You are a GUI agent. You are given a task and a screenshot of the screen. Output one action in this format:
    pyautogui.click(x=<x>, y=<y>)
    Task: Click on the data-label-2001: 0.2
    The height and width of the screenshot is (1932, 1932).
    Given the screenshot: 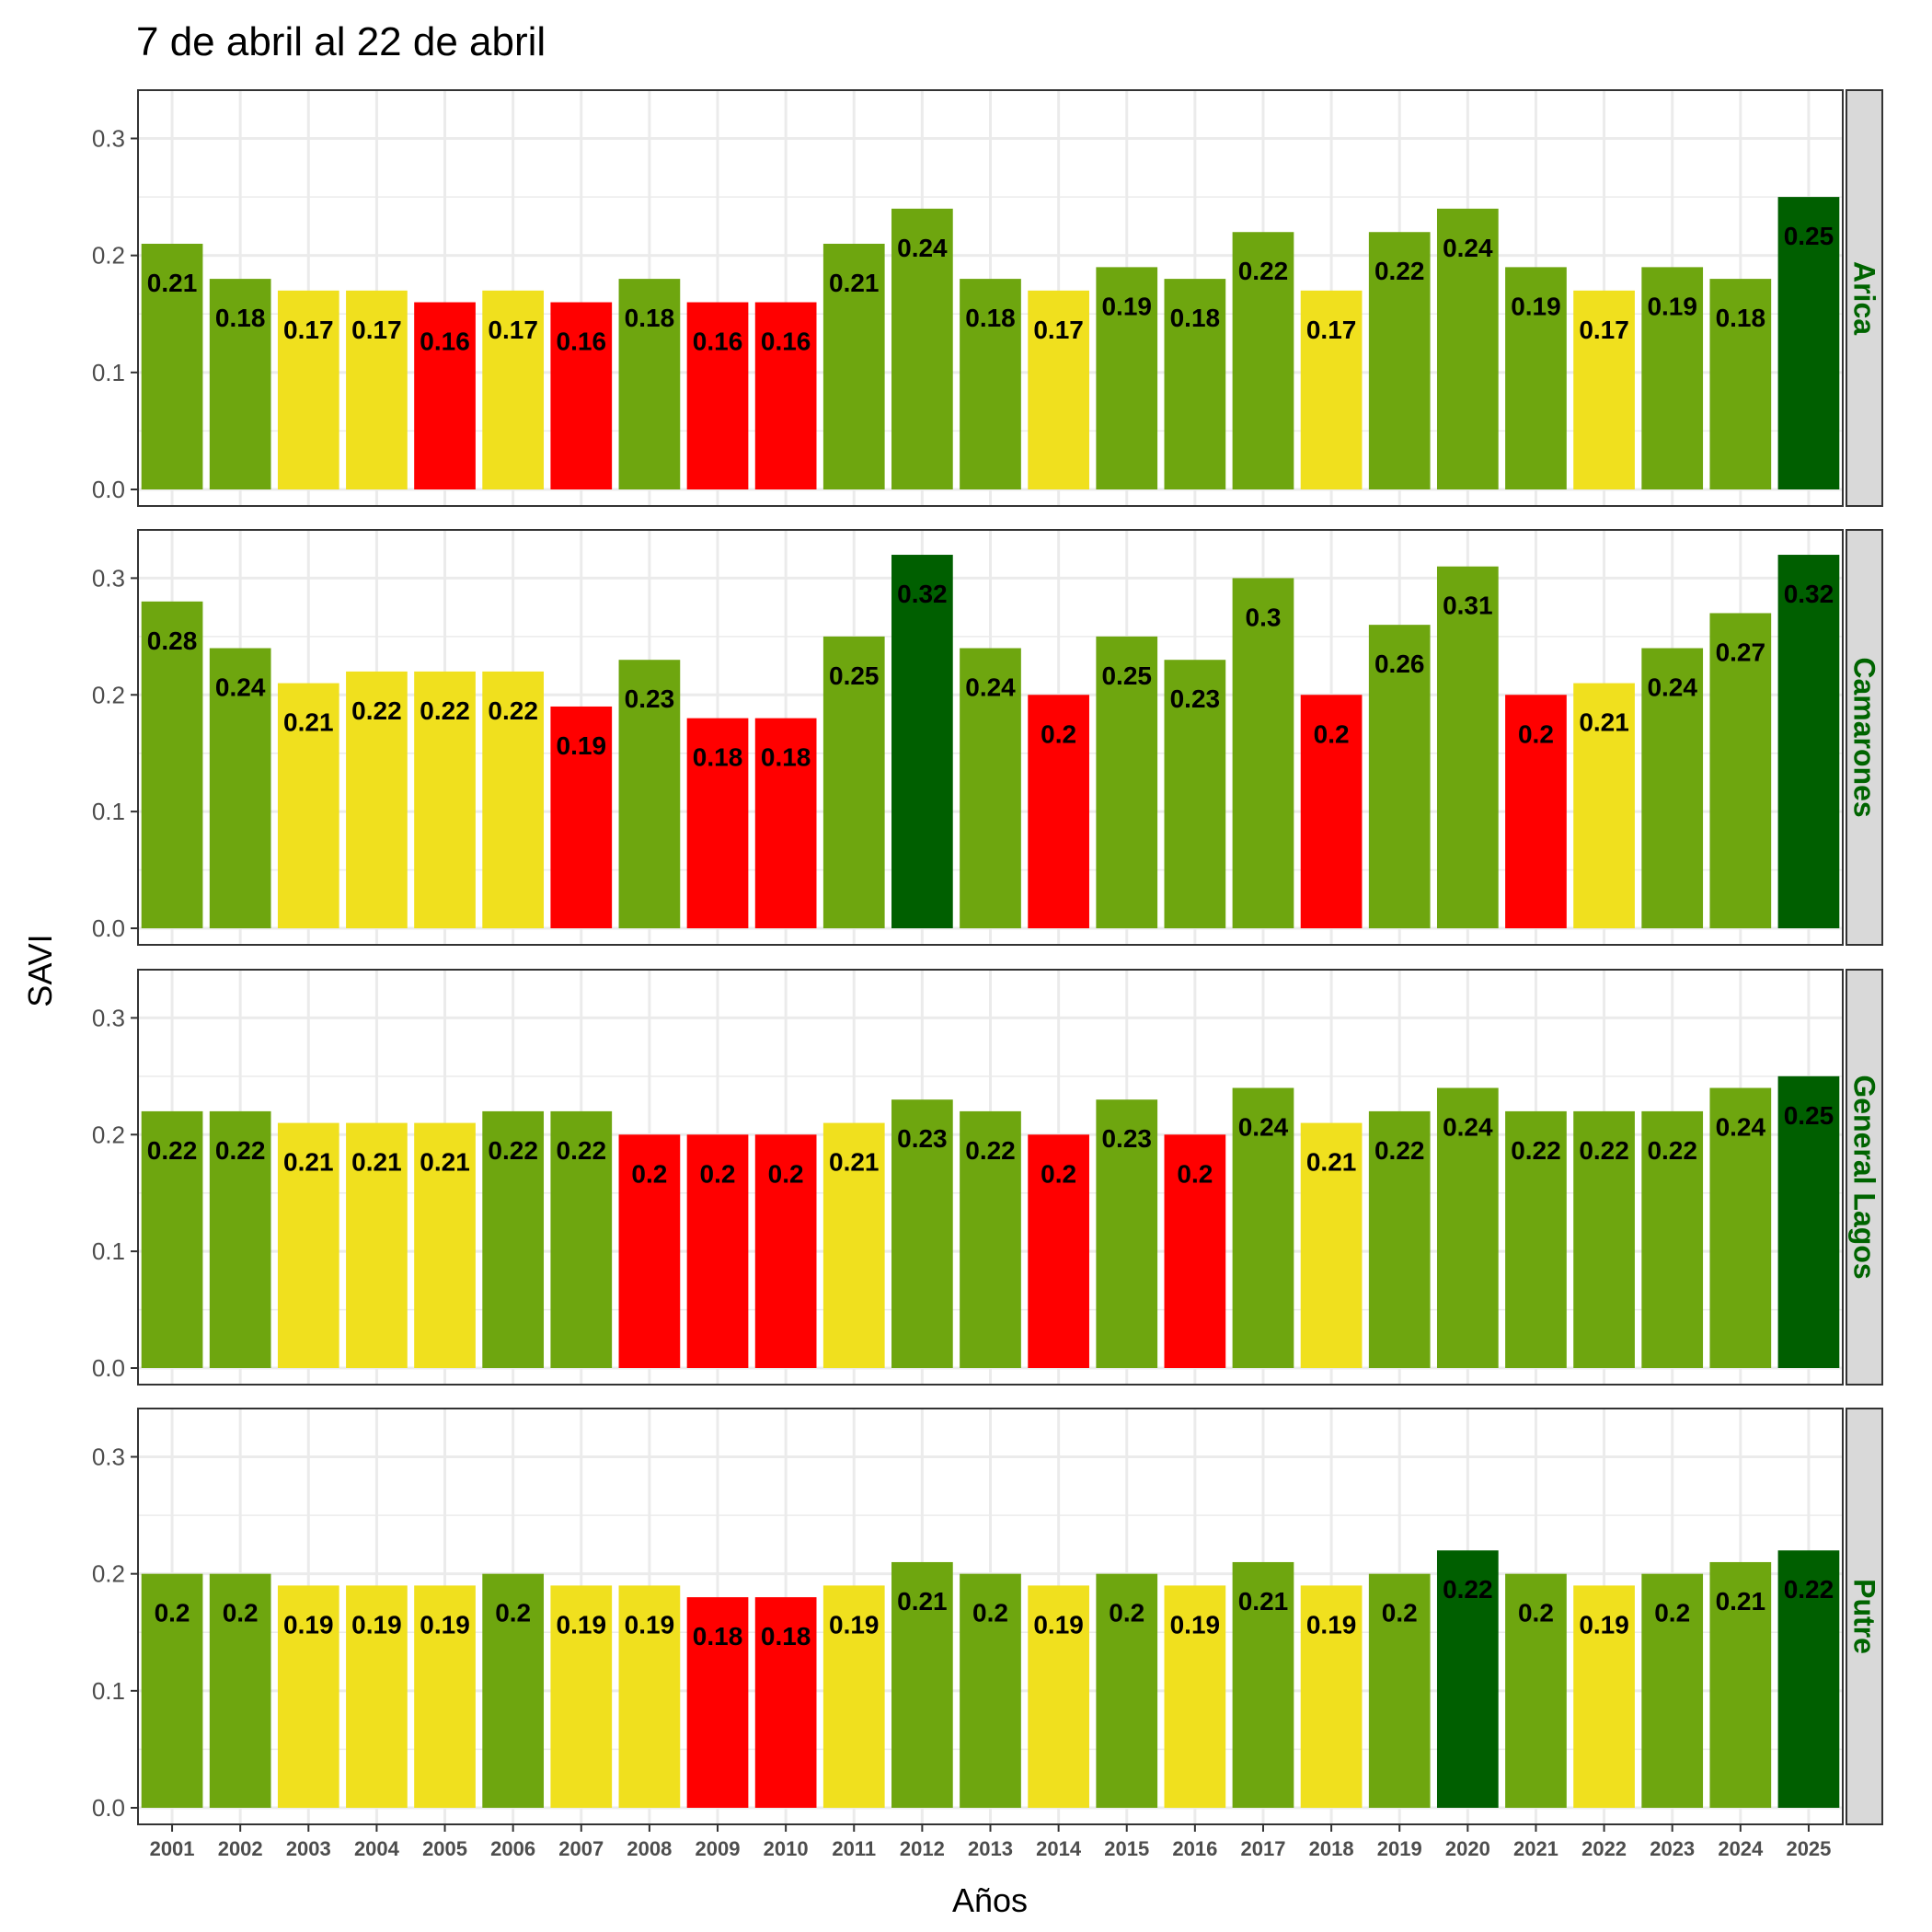 What is the action you would take?
    pyautogui.click(x=172, y=1613)
    